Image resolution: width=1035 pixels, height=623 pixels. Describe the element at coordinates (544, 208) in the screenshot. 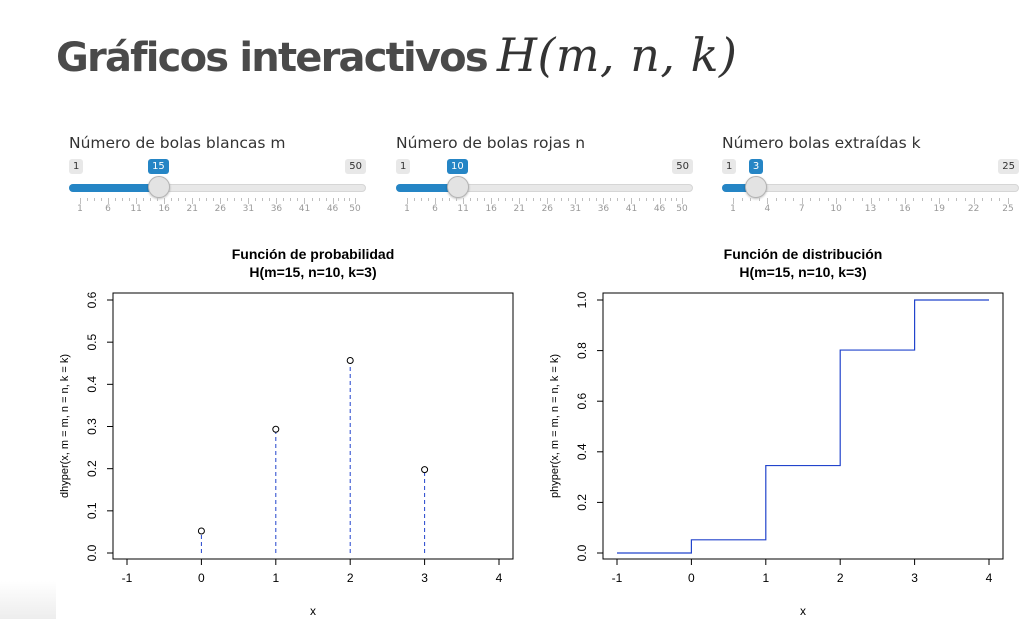

I see `slider-grid: 1 6 11 16 21 26 31 36 41 46 50` at that location.